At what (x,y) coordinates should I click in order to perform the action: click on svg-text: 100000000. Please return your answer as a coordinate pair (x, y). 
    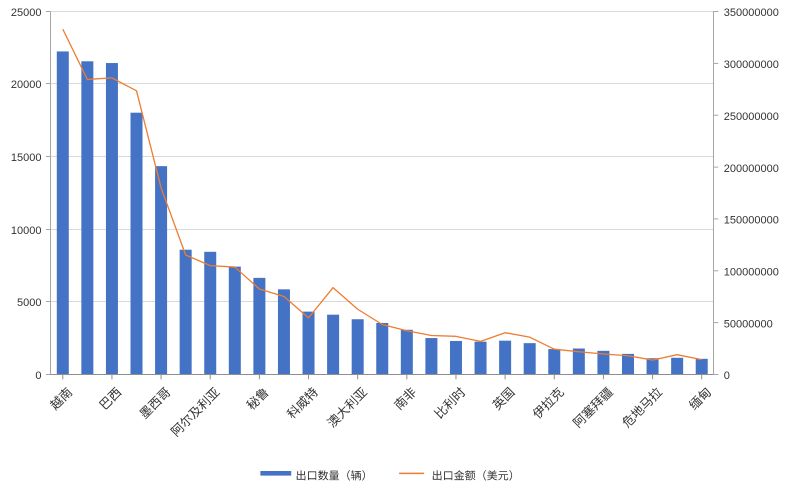
    Looking at the image, I should click on (751, 273).